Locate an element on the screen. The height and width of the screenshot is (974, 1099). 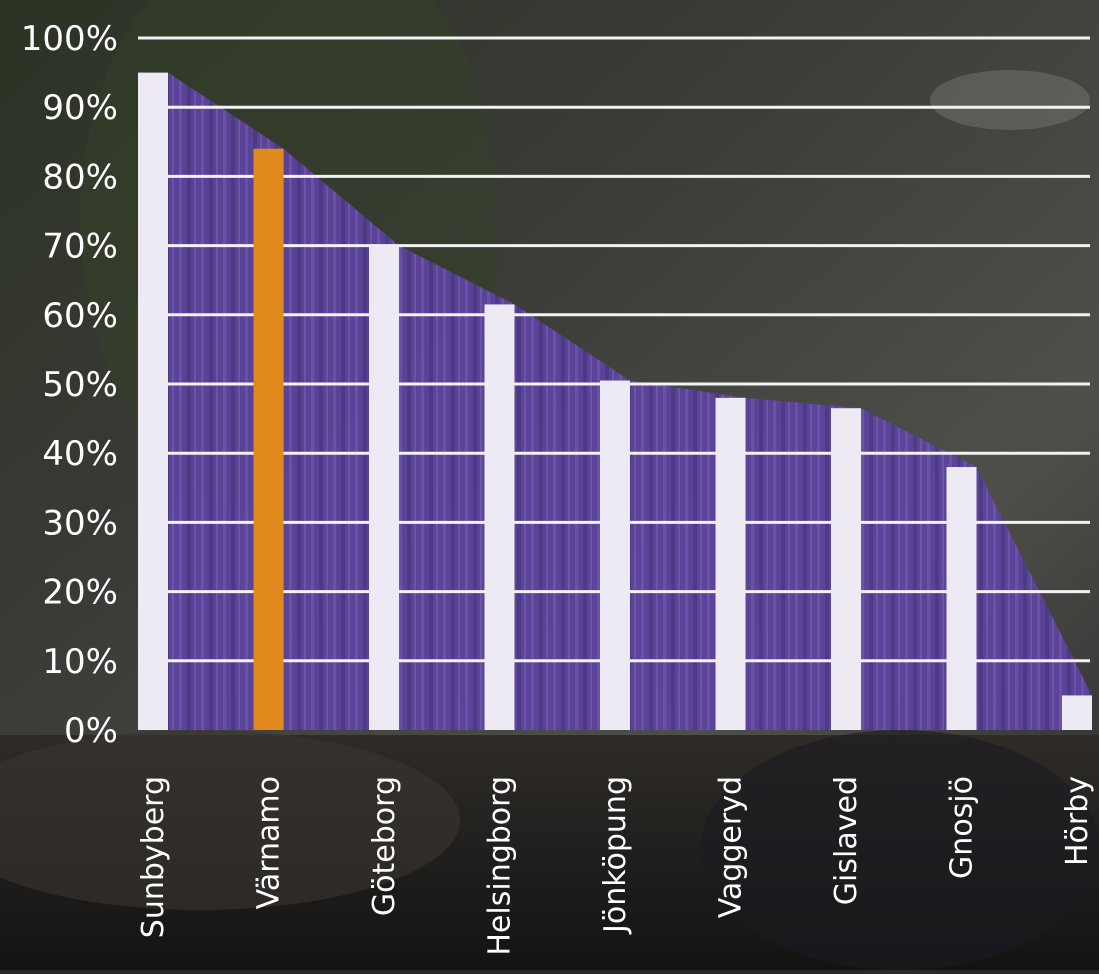
bar-jönköpung is located at coordinates (615, 555).